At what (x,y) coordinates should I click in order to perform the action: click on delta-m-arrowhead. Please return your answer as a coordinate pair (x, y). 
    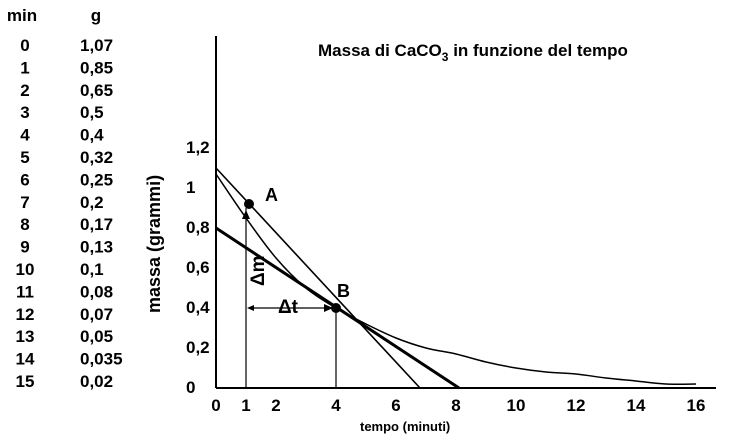
    Looking at the image, I should click on (246, 214).